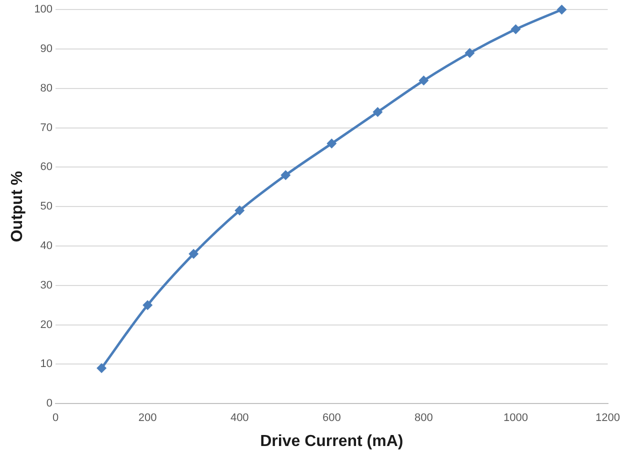  What do you see at coordinates (147, 418) in the screenshot?
I see `x-tick-label: 200` at bounding box center [147, 418].